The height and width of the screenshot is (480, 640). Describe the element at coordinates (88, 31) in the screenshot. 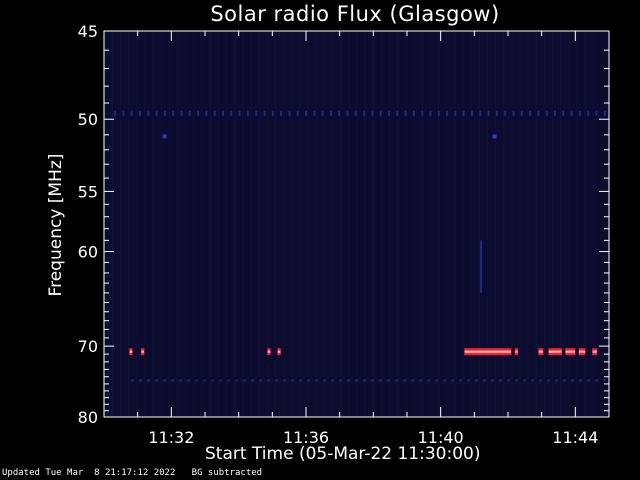

I see `y-tick-label: 45` at that location.